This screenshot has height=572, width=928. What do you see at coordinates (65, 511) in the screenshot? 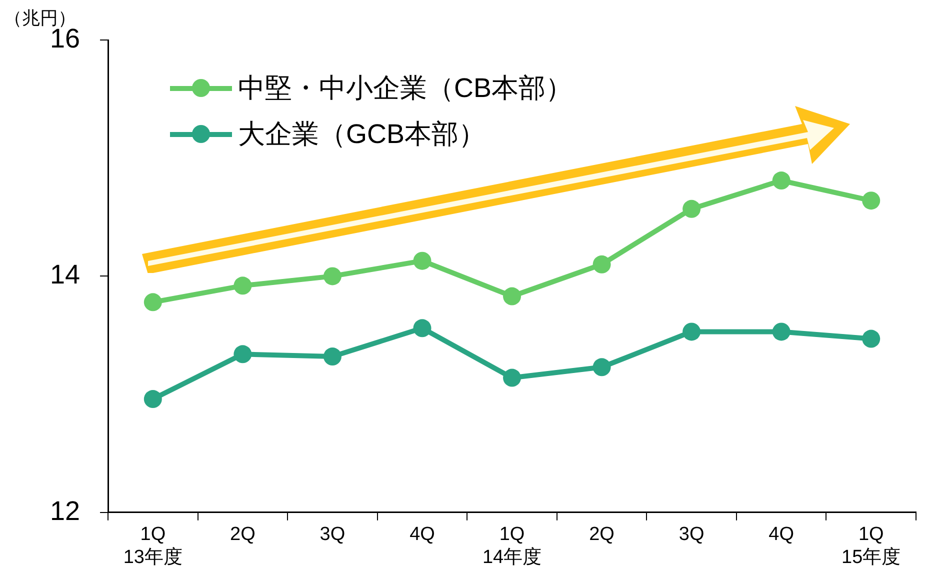
I see `y-tick-label: 12` at bounding box center [65, 511].